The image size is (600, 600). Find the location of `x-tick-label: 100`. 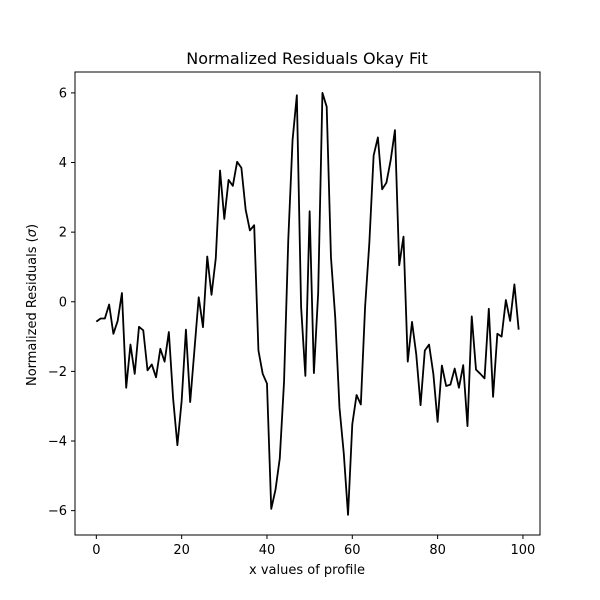

x-tick-label: 100 is located at coordinates (523, 550).